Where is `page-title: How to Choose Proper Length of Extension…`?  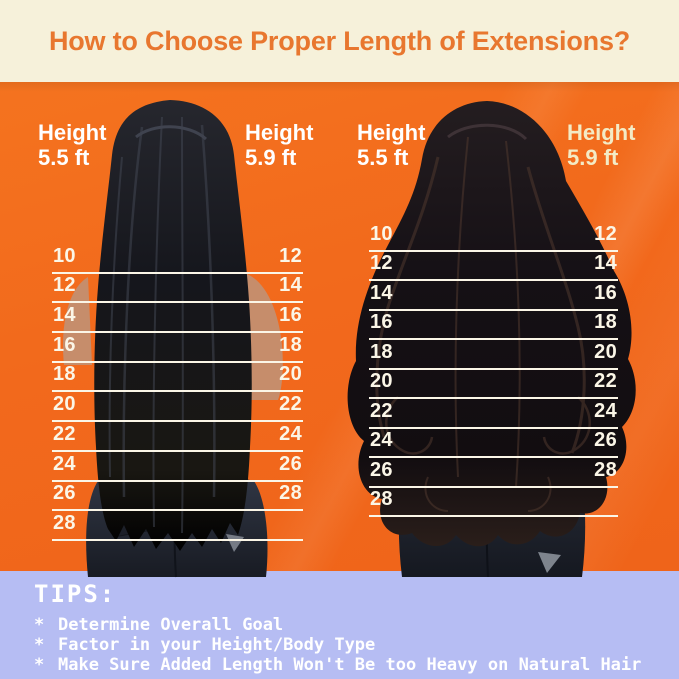 page-title: How to Choose Proper Length of Extension… is located at coordinates (339, 40).